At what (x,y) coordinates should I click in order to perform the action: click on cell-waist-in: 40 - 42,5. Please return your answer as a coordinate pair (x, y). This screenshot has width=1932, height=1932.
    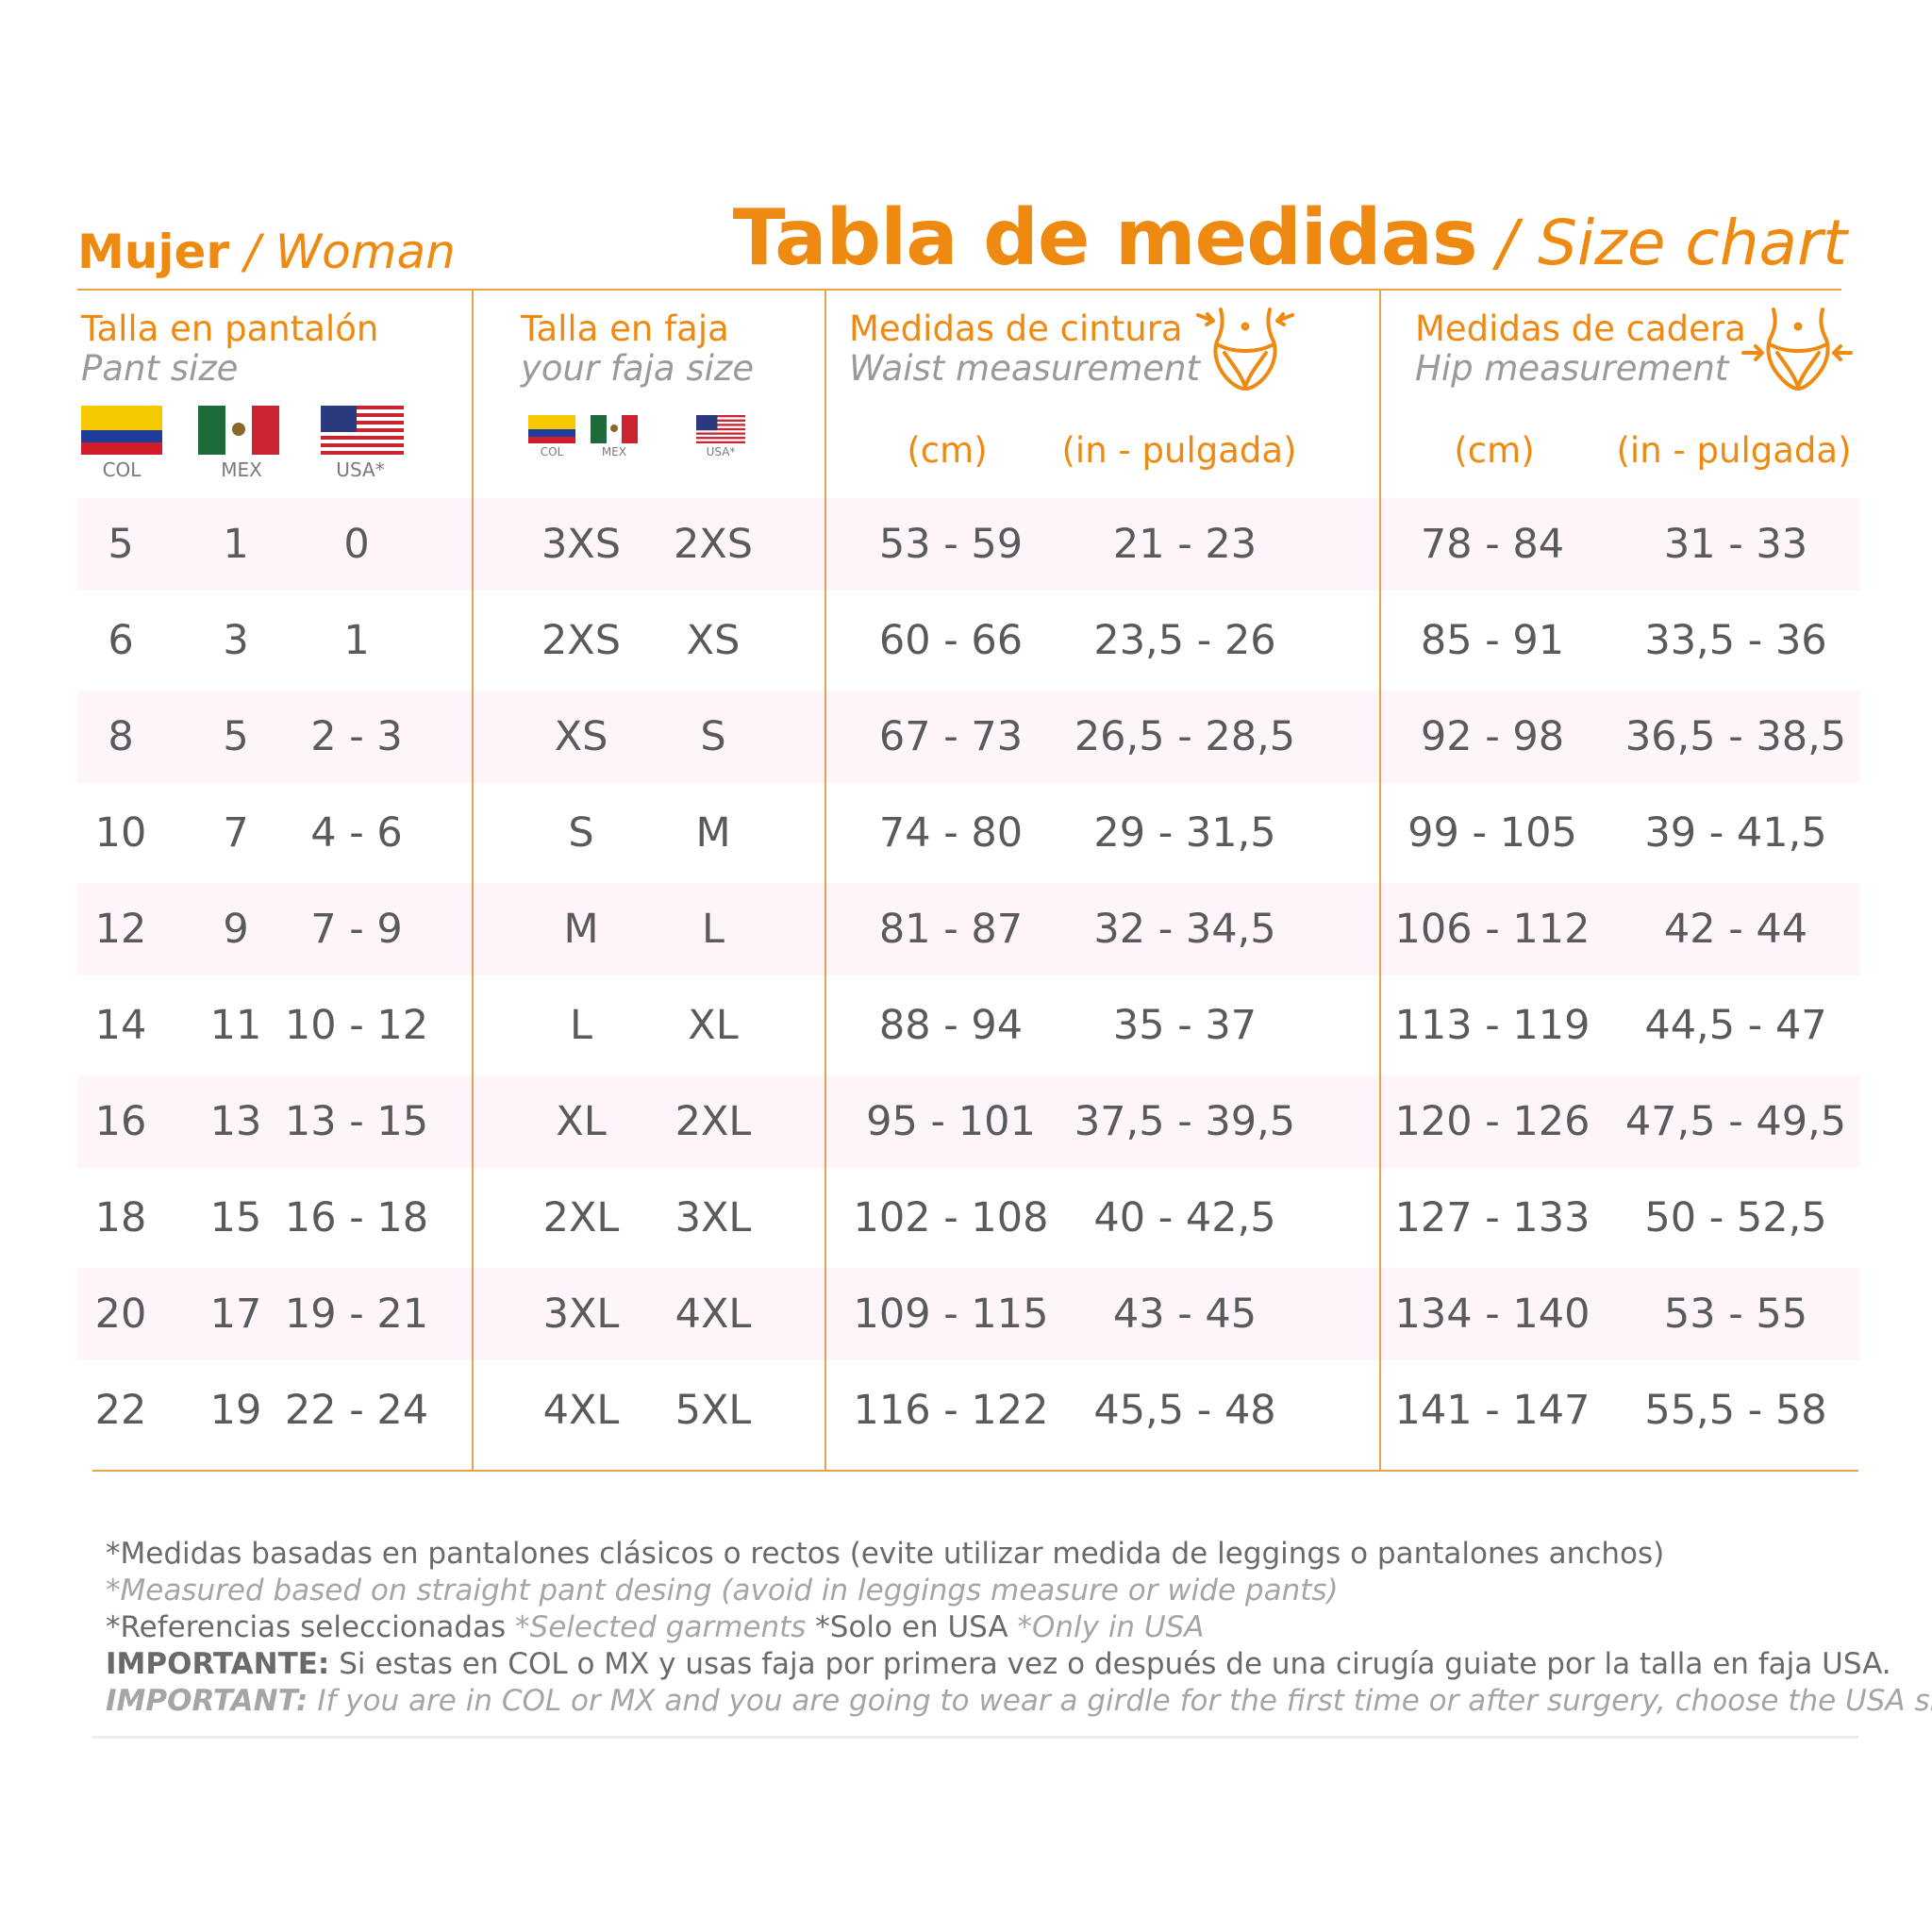
    Looking at the image, I should click on (1184, 1217).